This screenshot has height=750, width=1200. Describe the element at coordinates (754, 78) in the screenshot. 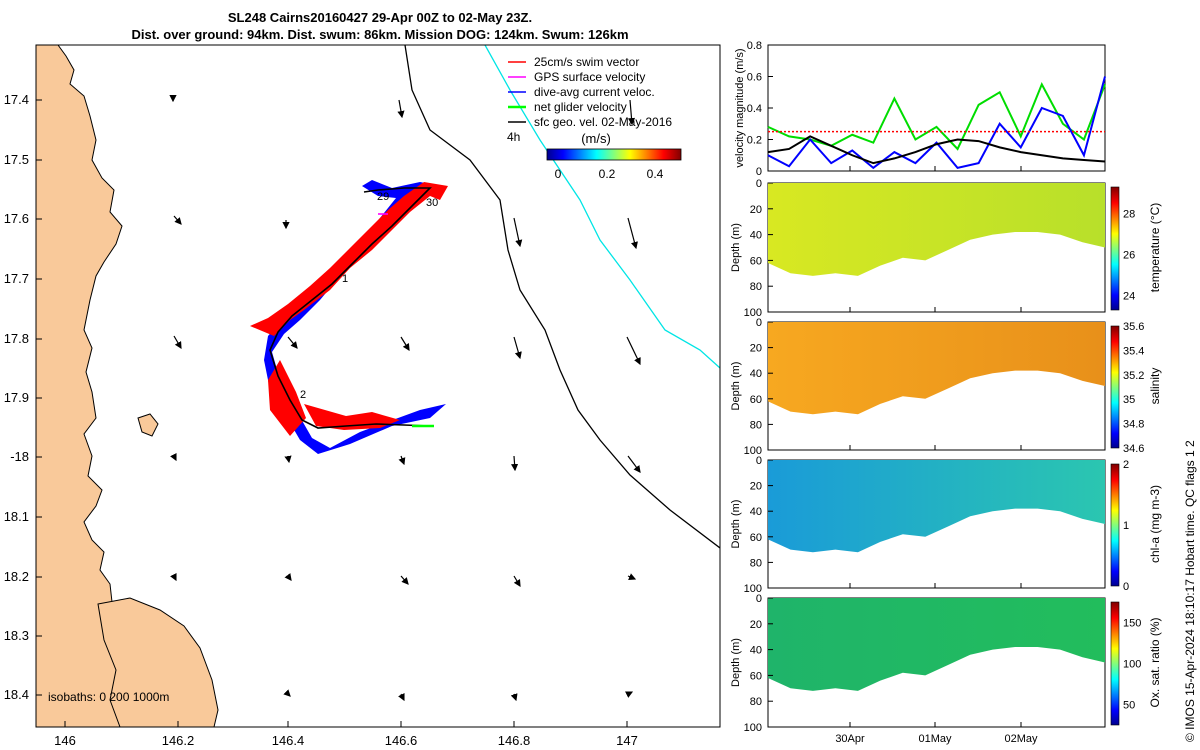

I see `velocity-y-tick-label: 0.6` at that location.